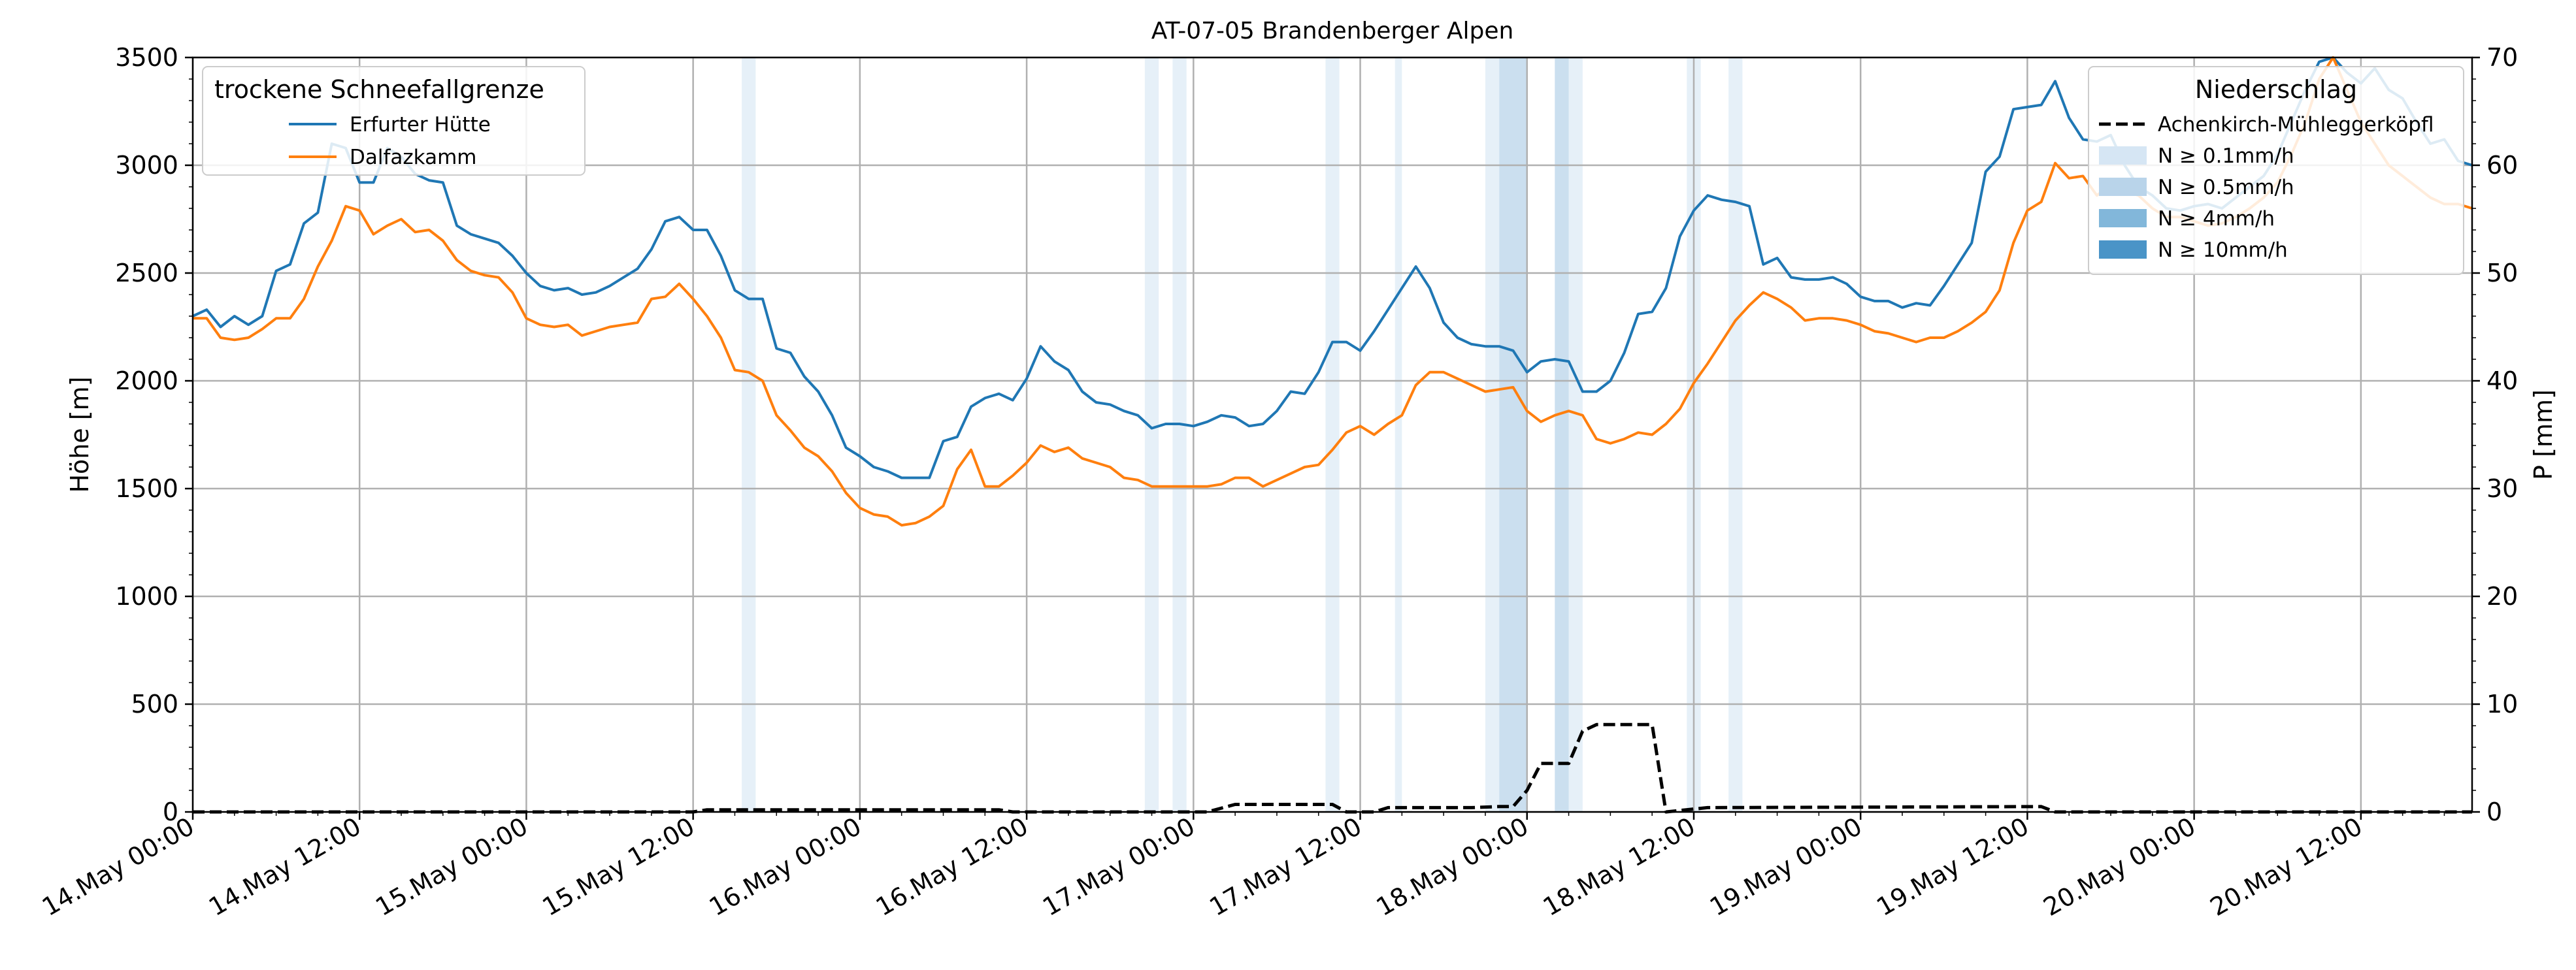  I want to click on legend-label: Achenkirch-Mühleggerköpfl, so click(2296, 125).